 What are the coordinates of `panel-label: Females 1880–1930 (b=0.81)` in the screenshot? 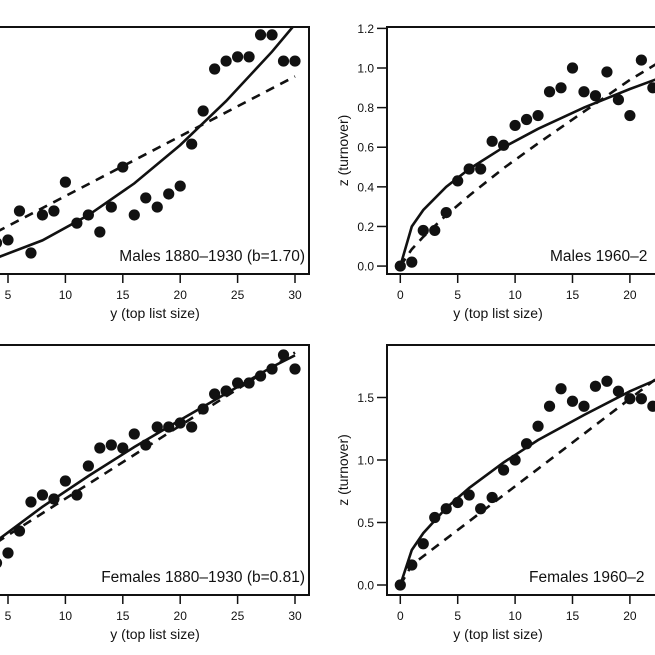 It's located at (203, 577).